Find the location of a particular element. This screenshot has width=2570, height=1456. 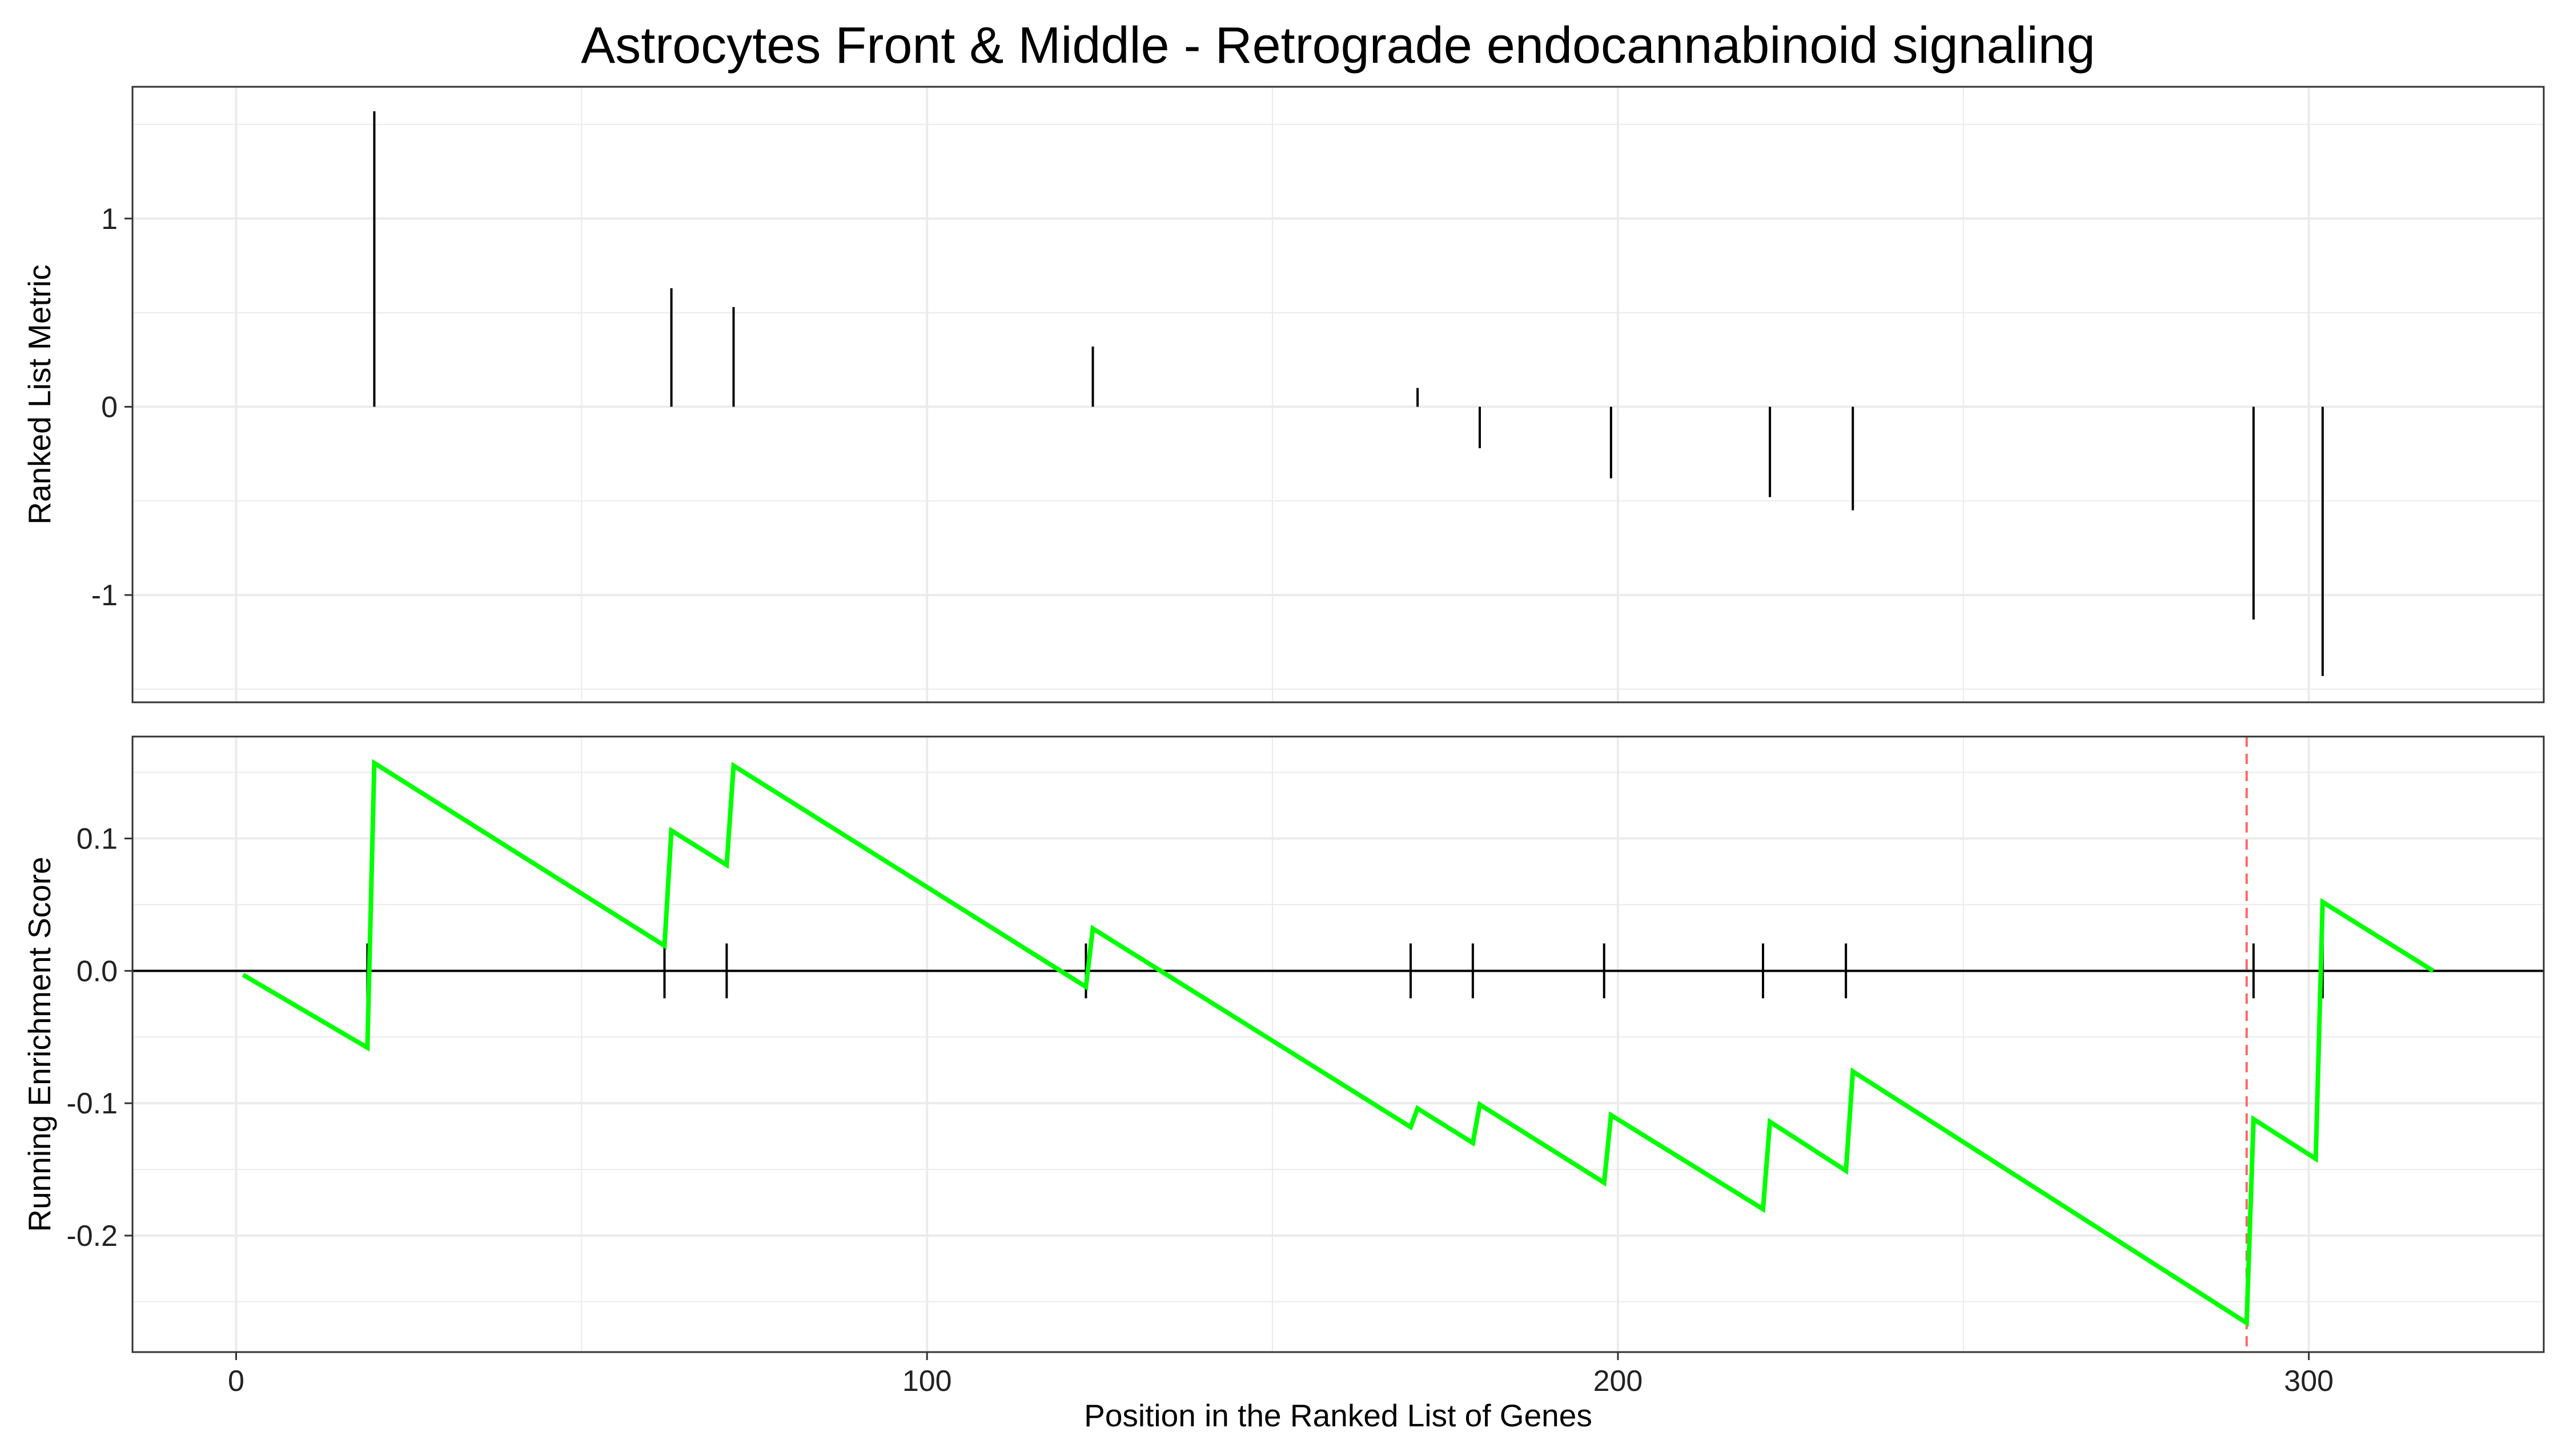

y-tick-label: -1 is located at coordinates (104, 595).